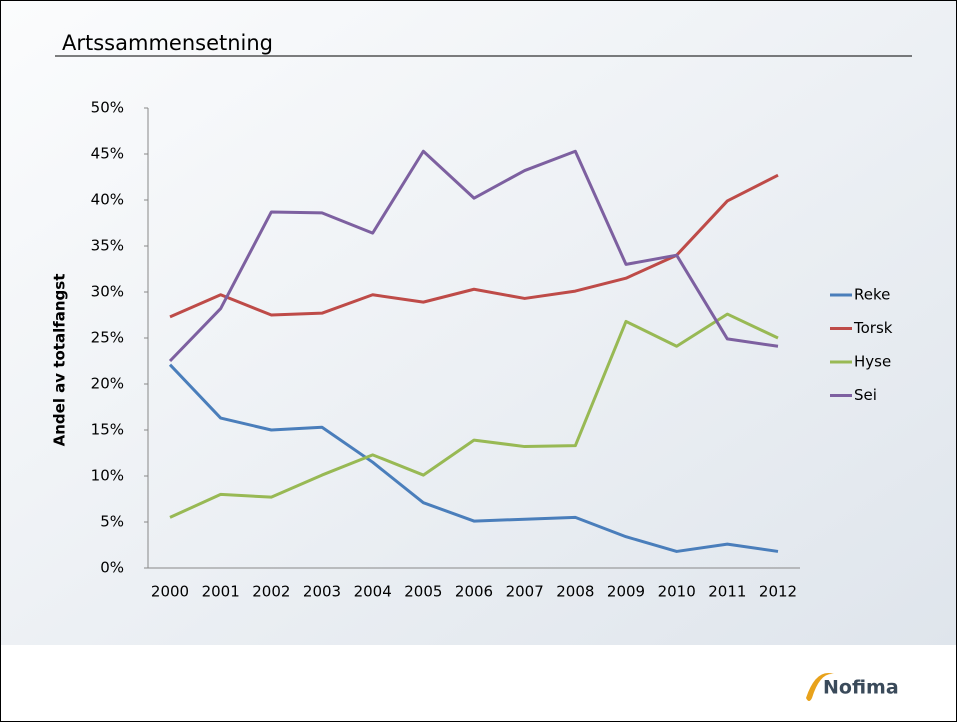 The width and height of the screenshot is (957, 722). What do you see at coordinates (626, 592) in the screenshot?
I see `x-tick-label: 2009` at bounding box center [626, 592].